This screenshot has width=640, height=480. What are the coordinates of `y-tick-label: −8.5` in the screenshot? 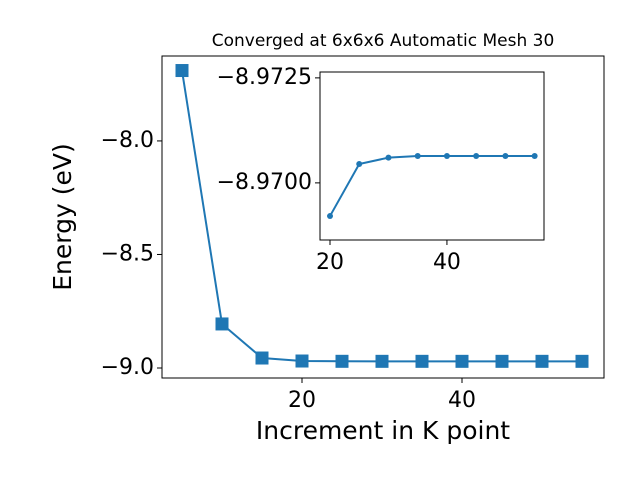 It's located at (127, 253).